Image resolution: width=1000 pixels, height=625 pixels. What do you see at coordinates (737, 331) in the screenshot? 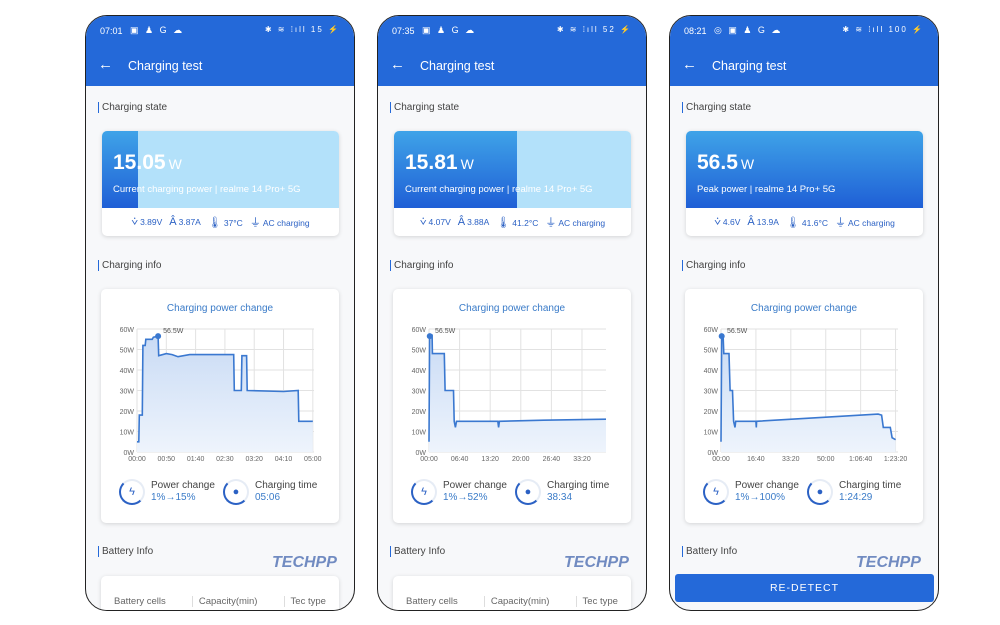
I see `peak-label: 56.5W` at bounding box center [737, 331].